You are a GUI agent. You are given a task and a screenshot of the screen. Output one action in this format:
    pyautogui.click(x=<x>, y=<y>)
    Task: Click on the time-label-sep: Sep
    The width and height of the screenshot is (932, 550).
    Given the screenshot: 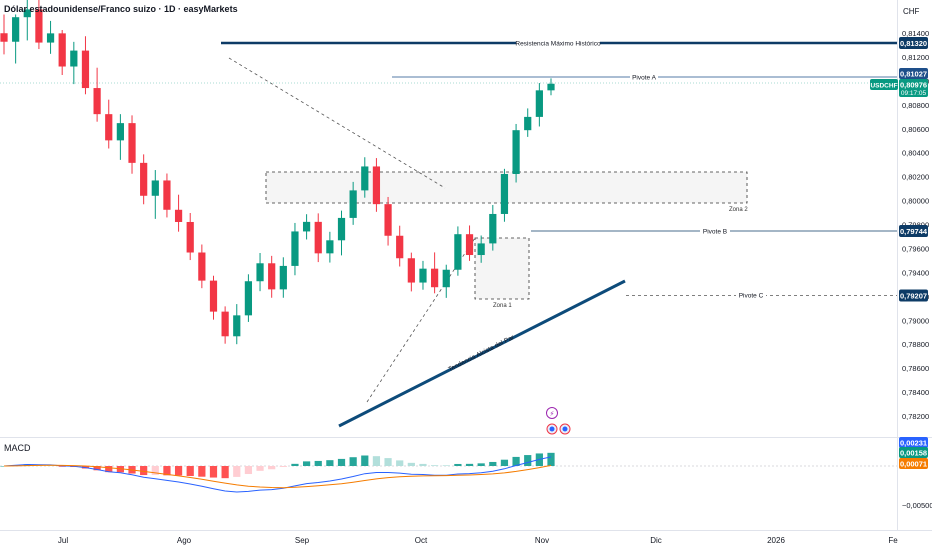 What is the action you would take?
    pyautogui.click(x=302, y=540)
    